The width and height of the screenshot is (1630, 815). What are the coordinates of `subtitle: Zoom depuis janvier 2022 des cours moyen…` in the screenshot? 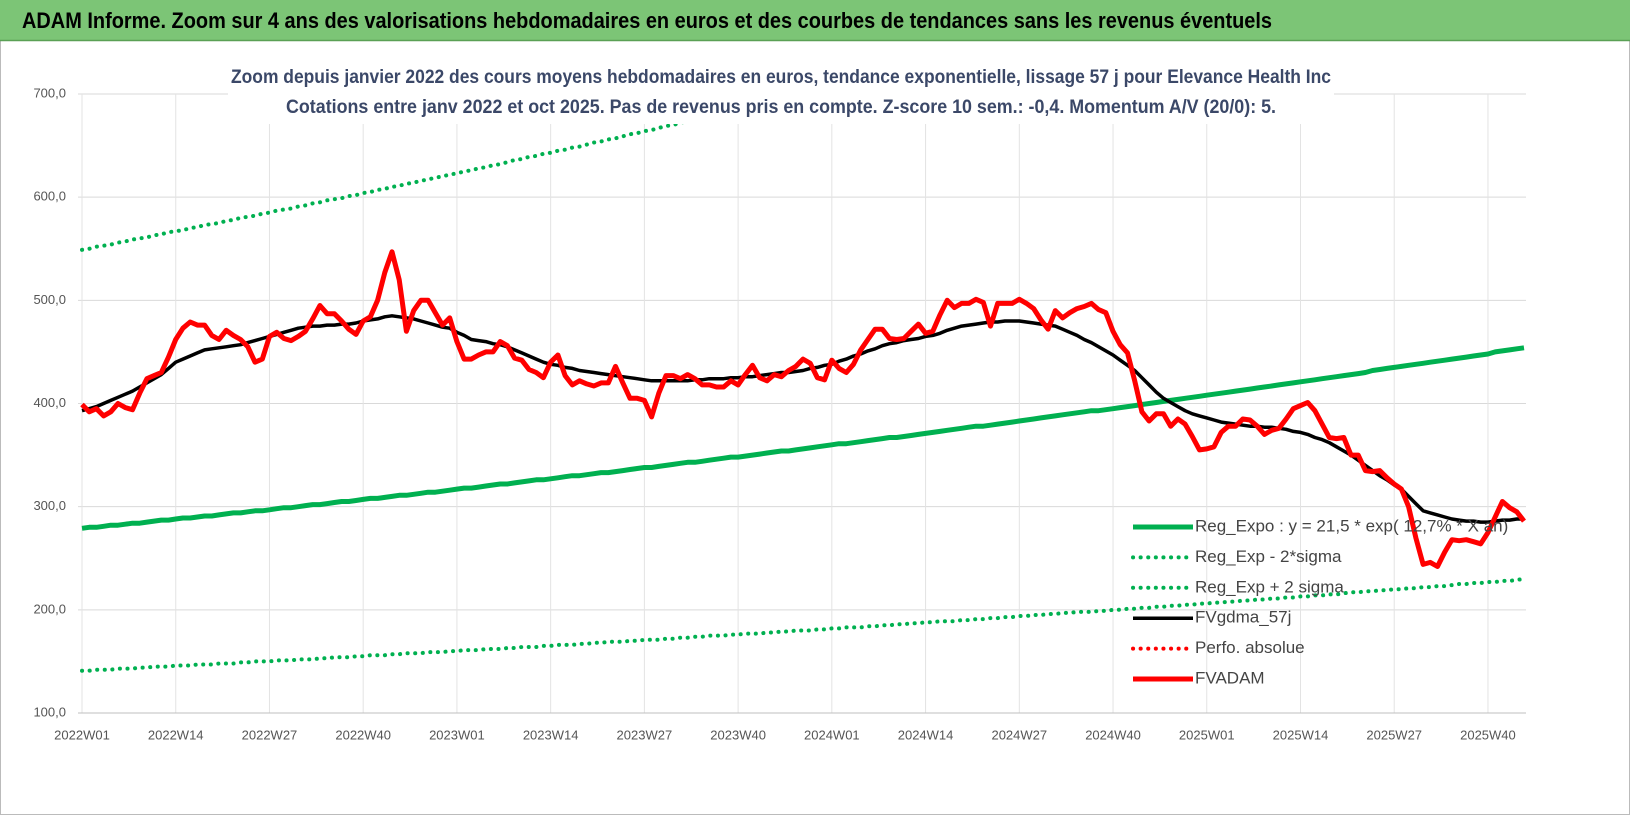 It's located at (781, 77).